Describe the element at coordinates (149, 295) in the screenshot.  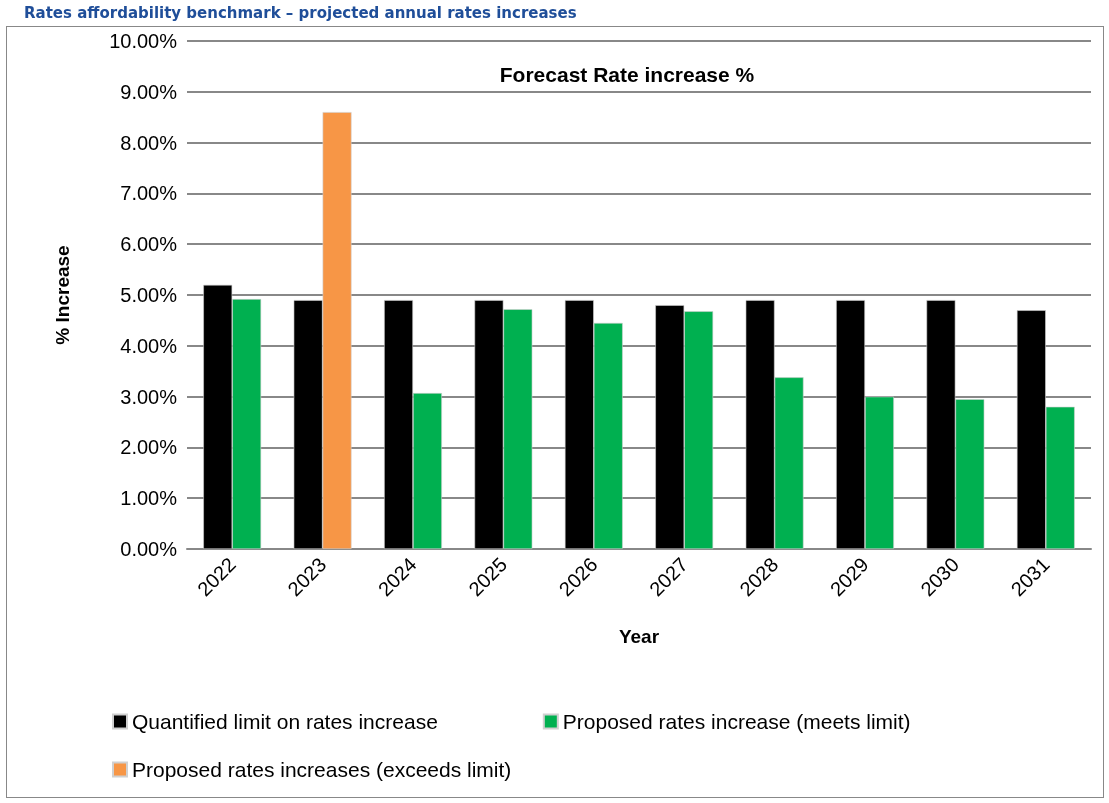
I see `y-tick-label: 5.00%` at that location.